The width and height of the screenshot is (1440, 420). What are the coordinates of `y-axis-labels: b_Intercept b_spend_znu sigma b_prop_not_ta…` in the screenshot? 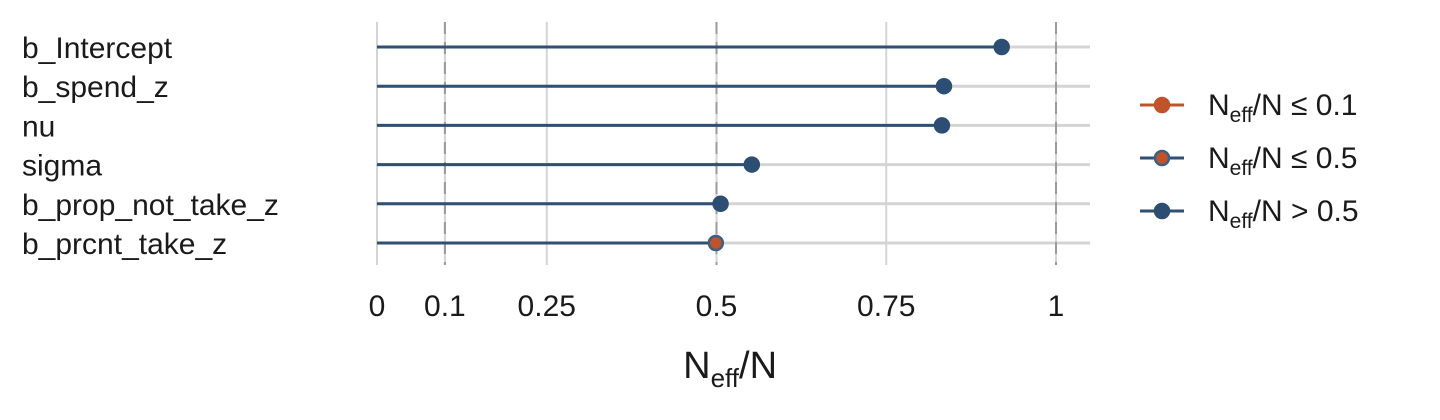 It's located at (150, 146).